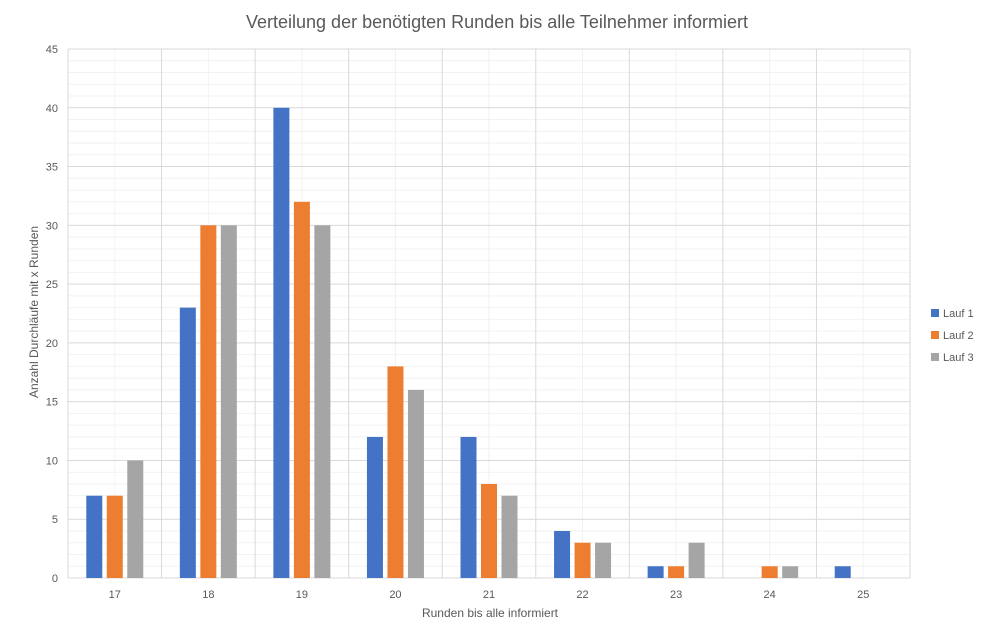 This screenshot has width=1005, height=643. I want to click on x-tick-label: 21, so click(489, 595).